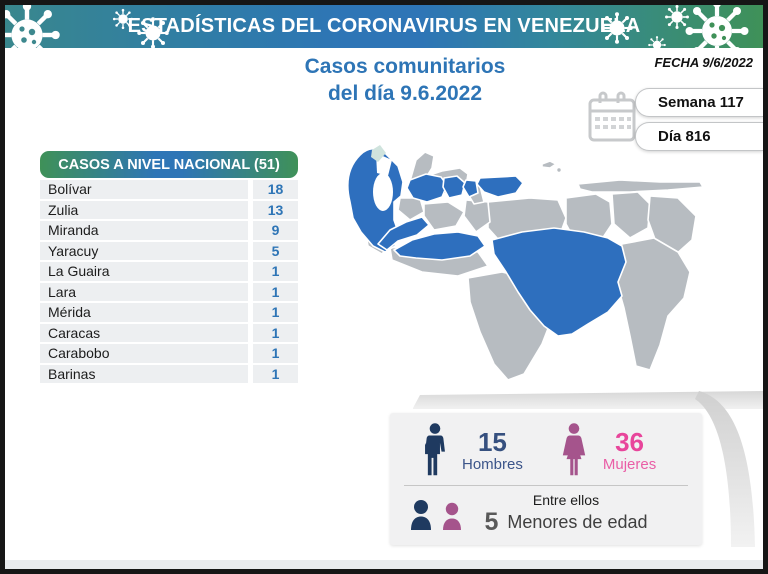  What do you see at coordinates (384, 564) in the screenshot?
I see `bottom-strip` at bounding box center [384, 564].